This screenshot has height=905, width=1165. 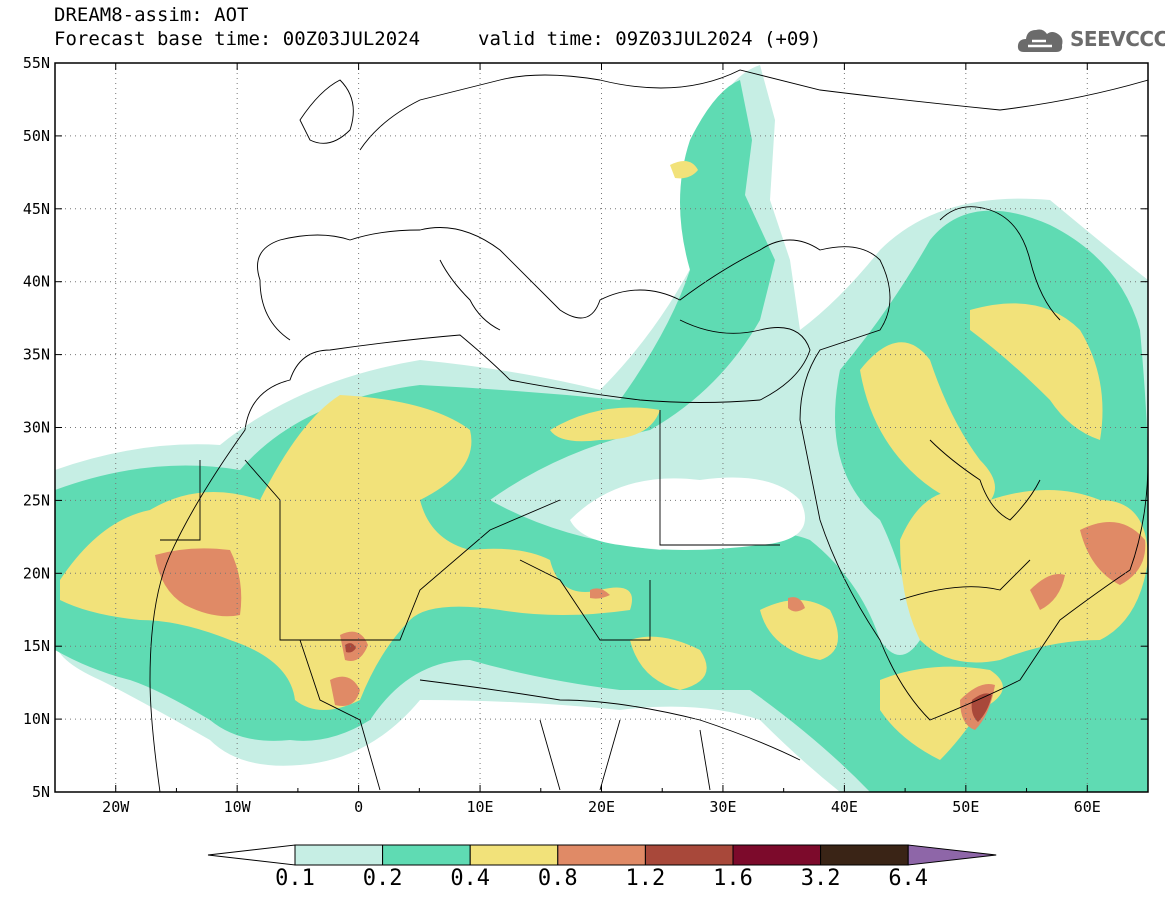 I want to click on colorbar, so click(x=602, y=855).